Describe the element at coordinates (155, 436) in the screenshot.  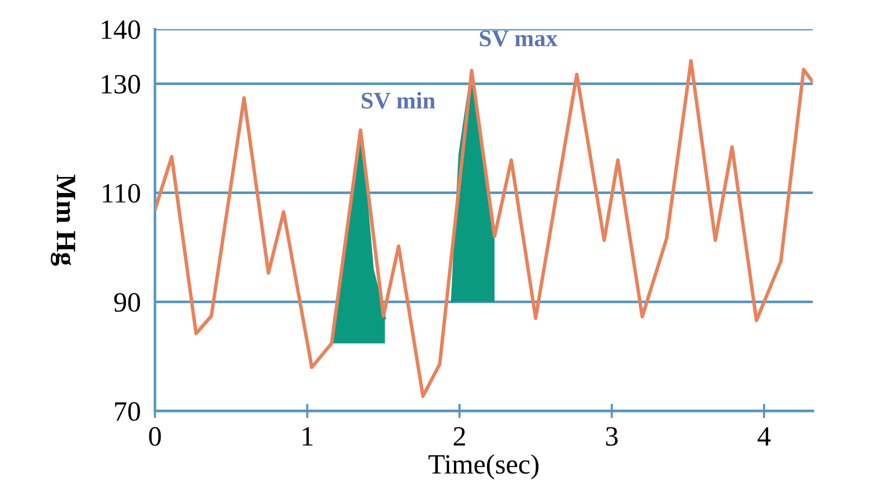
I see `x-tick-label: 0` at that location.